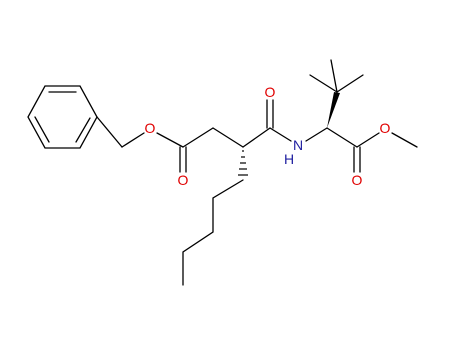  What do you see at coordinates (298, 145) in the screenshot?
I see `atom-label: N` at bounding box center [298, 145].